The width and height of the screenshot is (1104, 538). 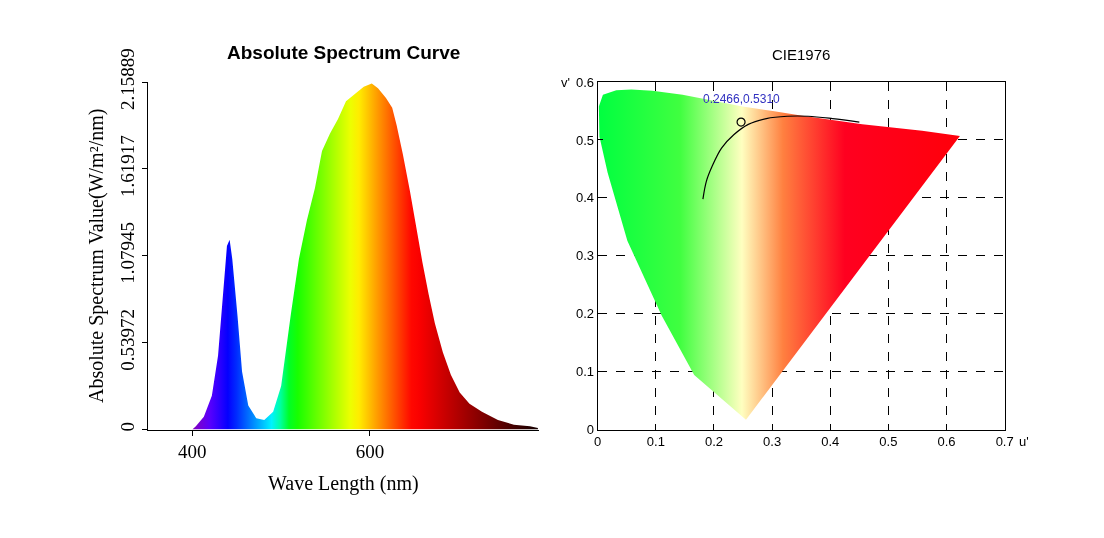 What do you see at coordinates (585, 372) in the screenshot?
I see `y-tick-label: 0.1` at bounding box center [585, 372].